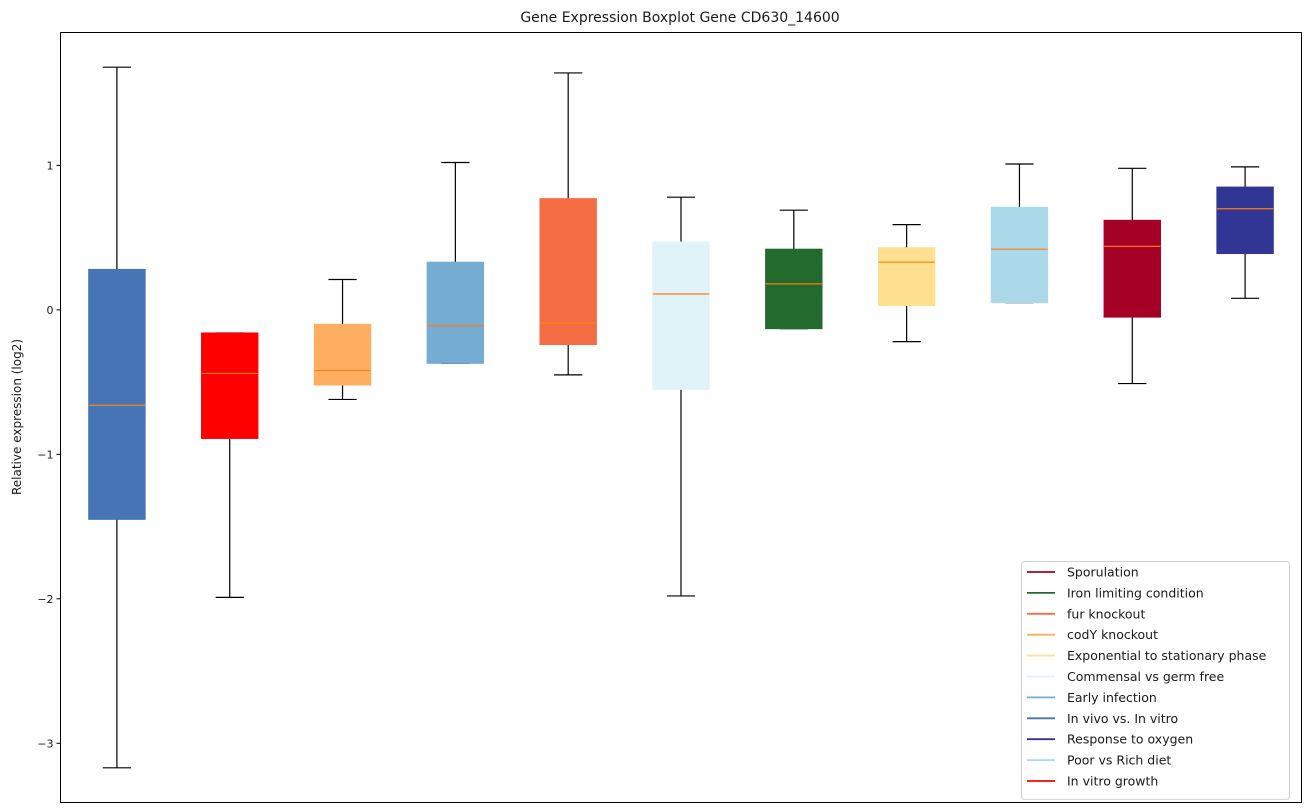 Image resolution: width=1309 pixels, height=812 pixels. I want to click on y-axis: 1 0 −1 −2 −3, so click(49, 454).